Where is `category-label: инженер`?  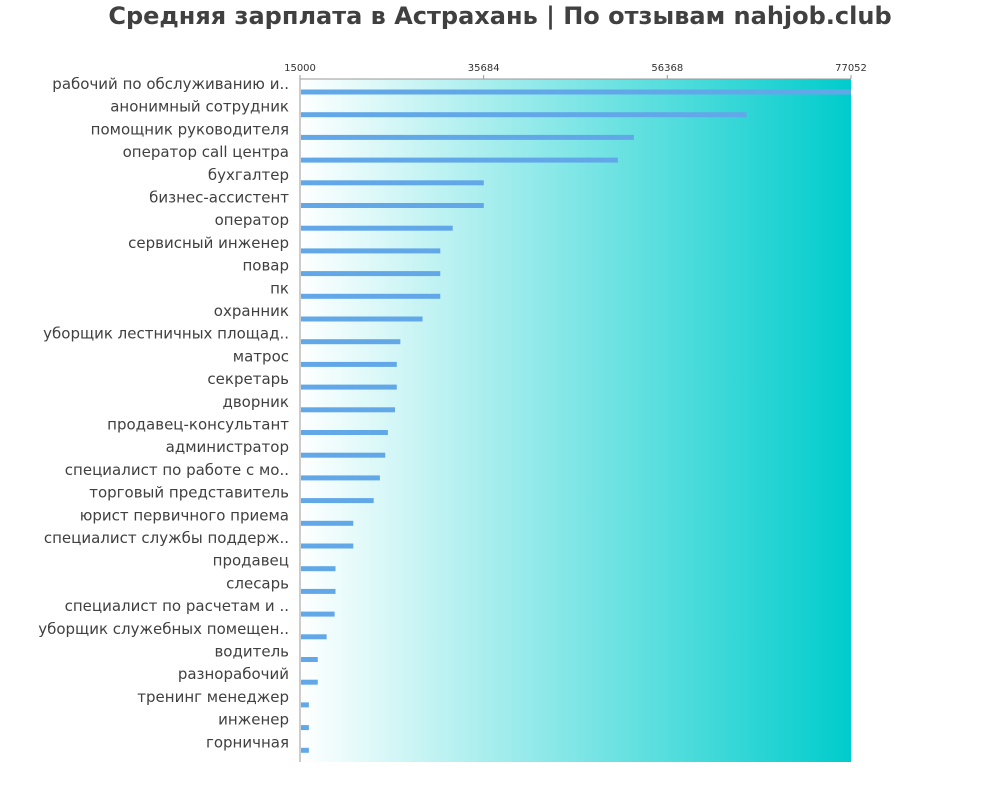 category-label: инженер is located at coordinates (253, 720).